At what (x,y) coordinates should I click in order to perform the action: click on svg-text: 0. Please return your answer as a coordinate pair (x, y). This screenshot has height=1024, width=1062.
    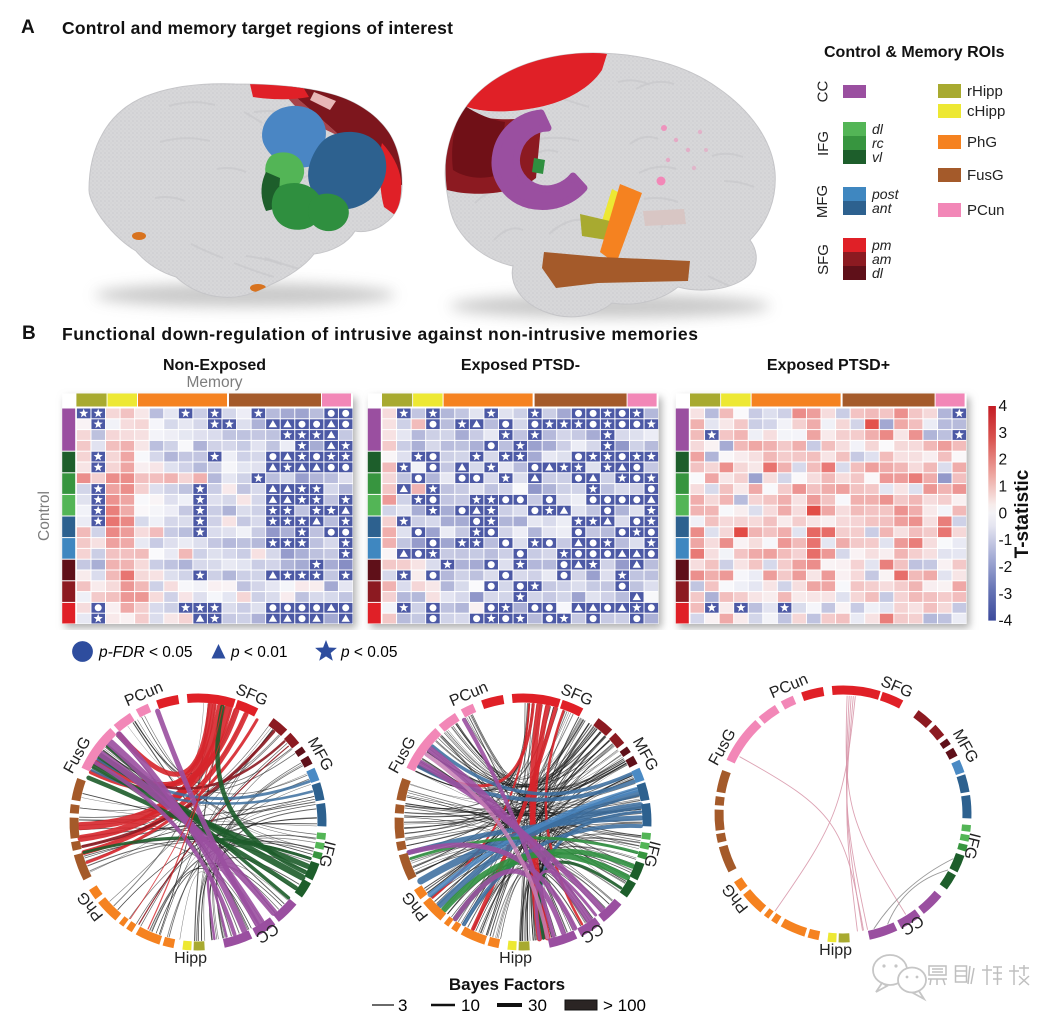
    Looking at the image, I should click on (1003, 513).